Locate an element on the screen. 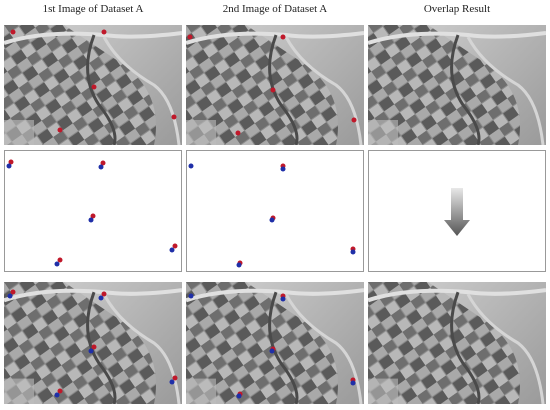 Image resolution: width=550 pixels, height=410 pixels. arrow is located at coordinates (457, 212).